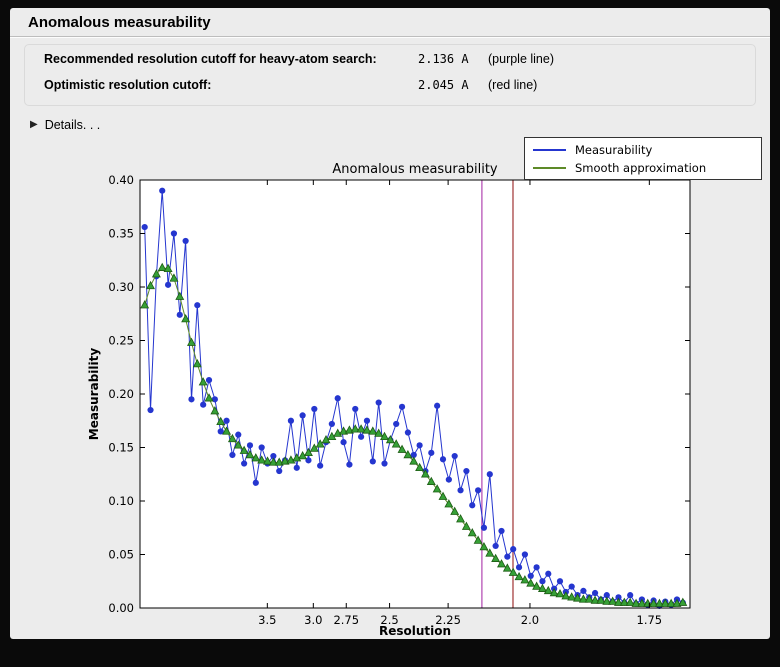 This screenshot has height=667, width=780. Describe the element at coordinates (443, 59) in the screenshot. I see `recommended-cutoff-value: 2.136 A` at that location.